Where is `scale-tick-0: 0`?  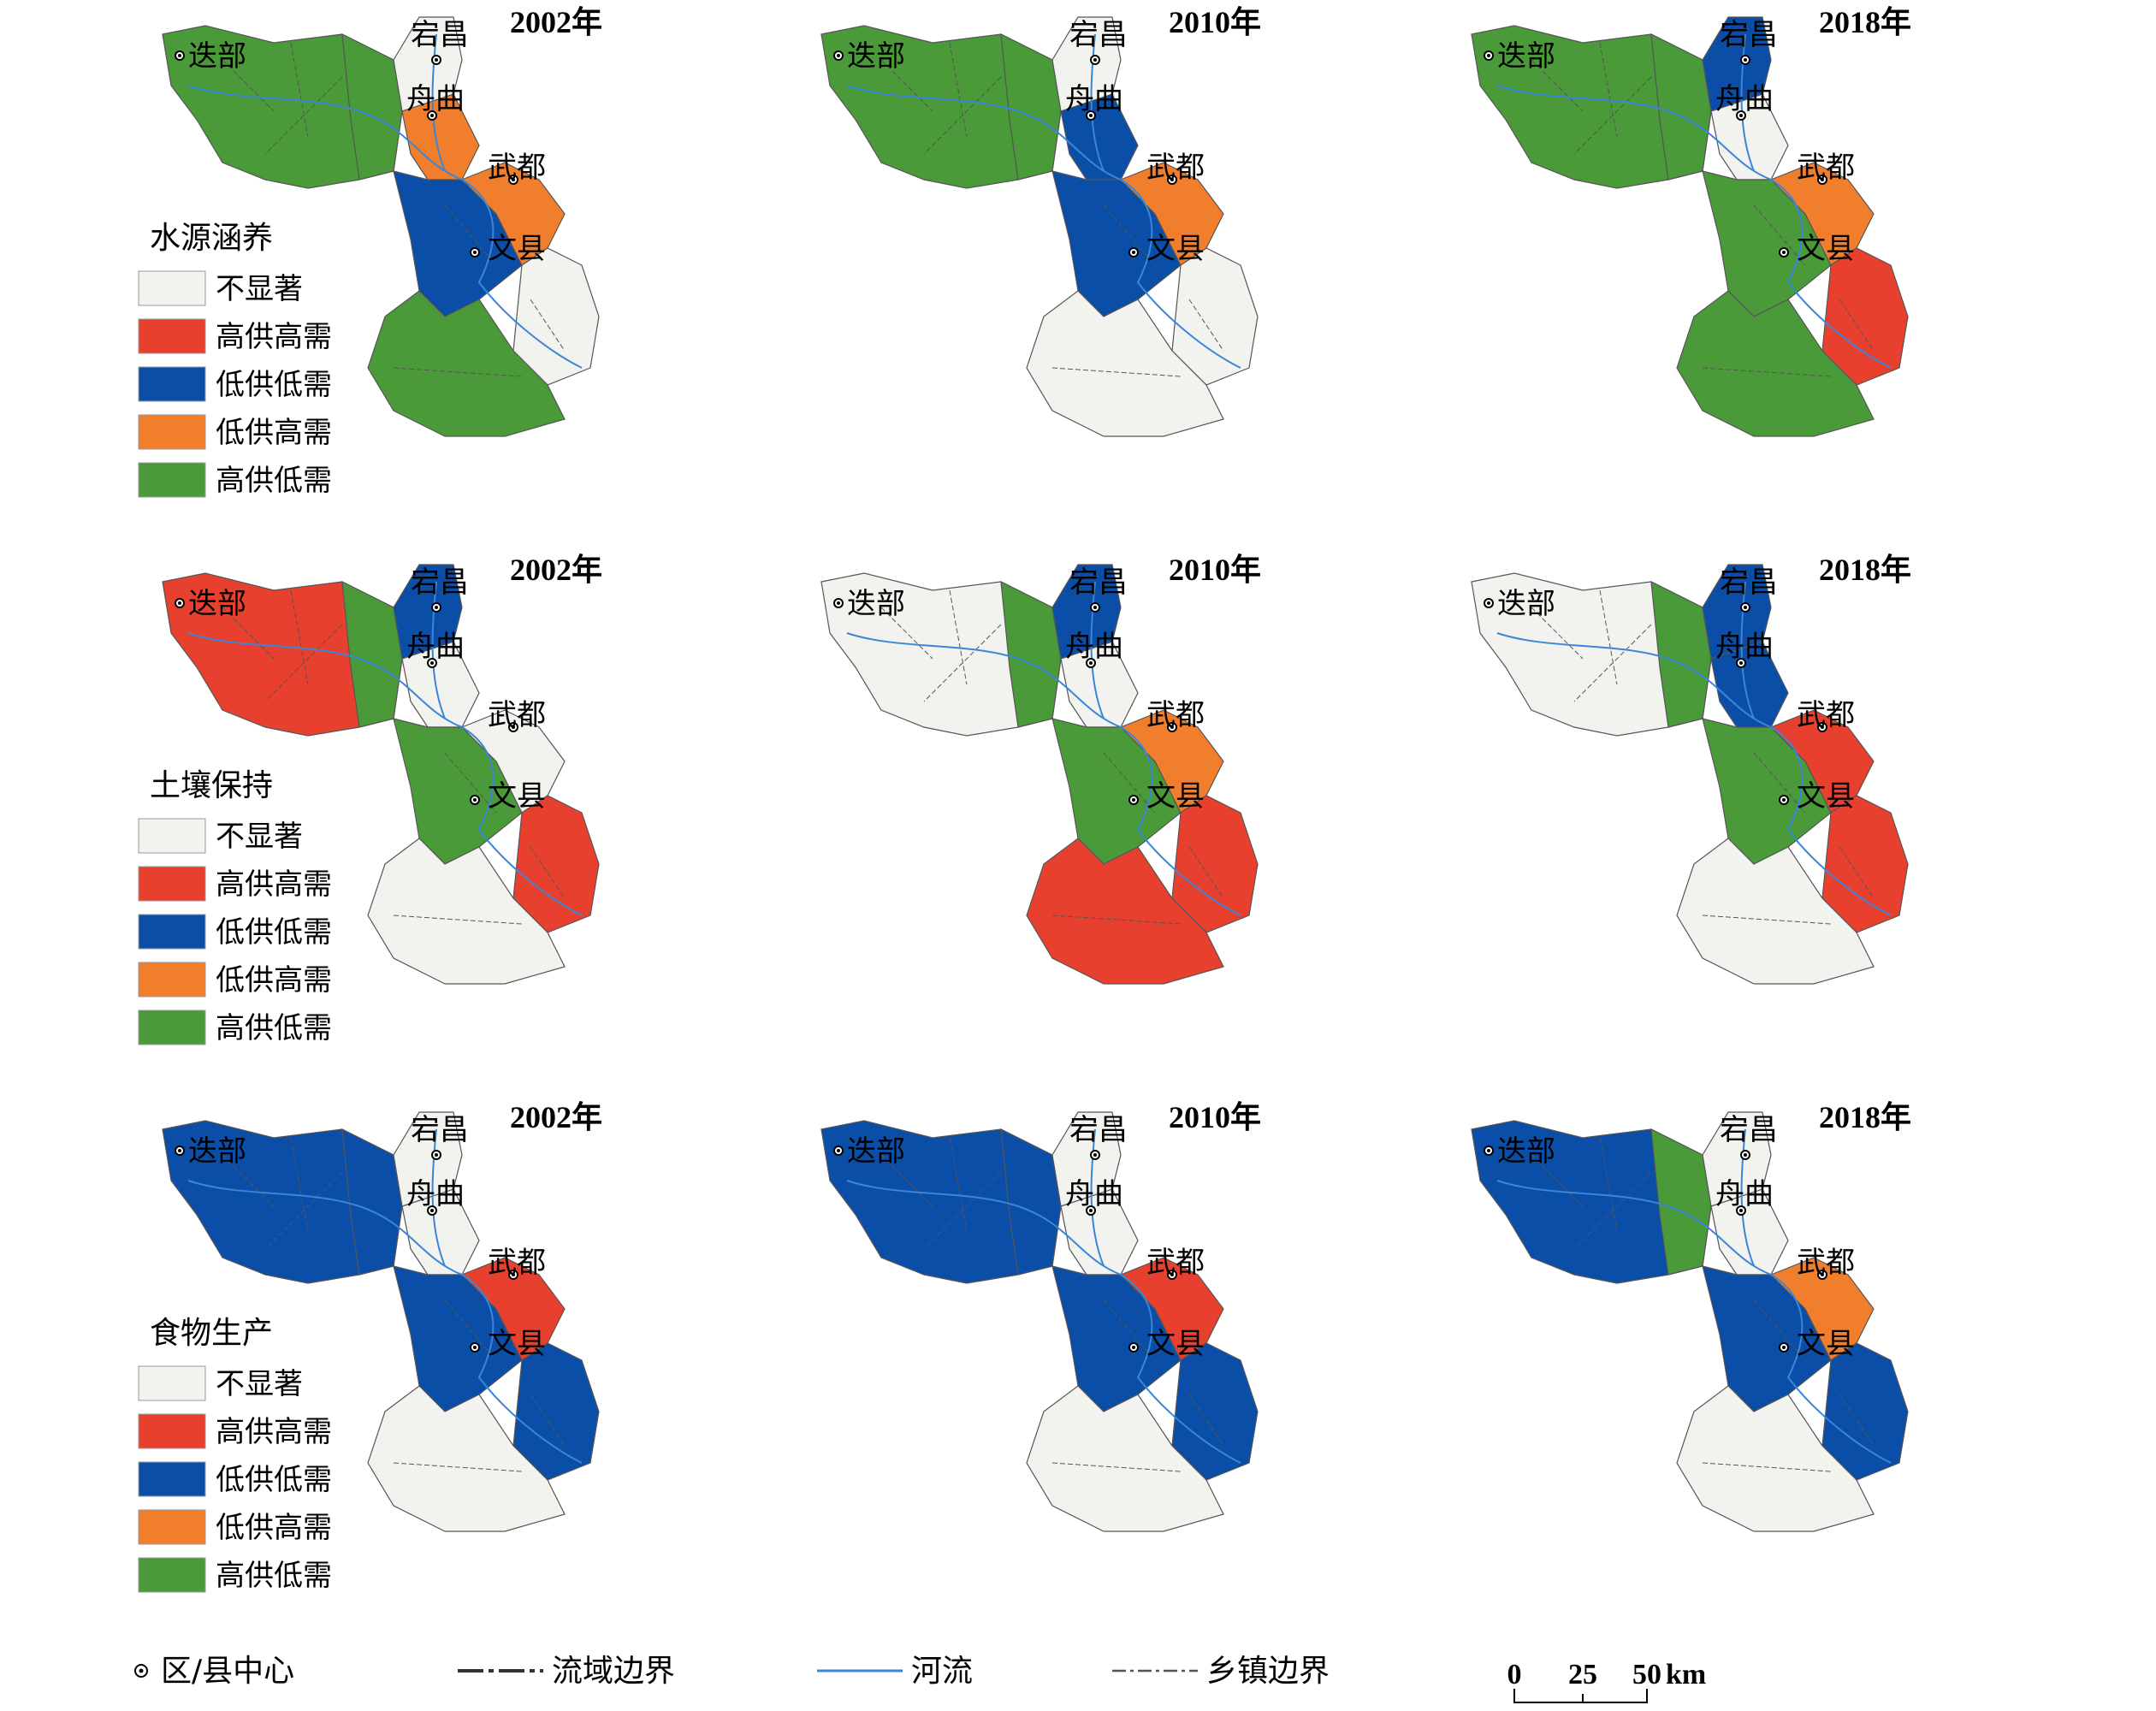 scale-tick-0: 0 is located at coordinates (1514, 1675).